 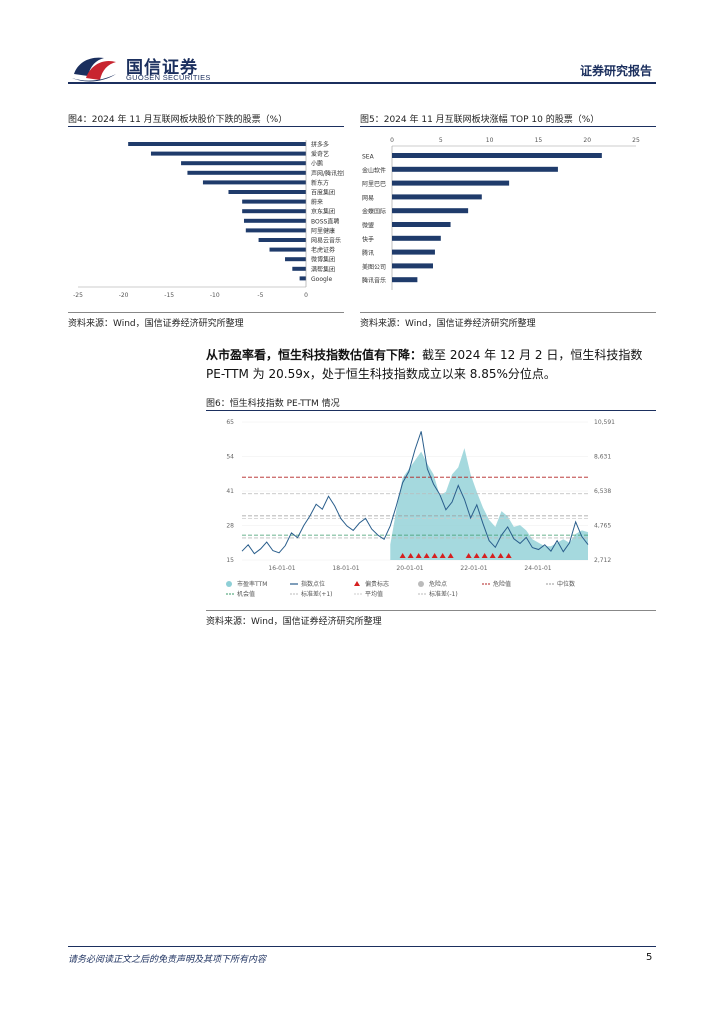 What do you see at coordinates (345, 568) in the screenshot?
I see `fig6-x-tick: 18-01-01` at bounding box center [345, 568].